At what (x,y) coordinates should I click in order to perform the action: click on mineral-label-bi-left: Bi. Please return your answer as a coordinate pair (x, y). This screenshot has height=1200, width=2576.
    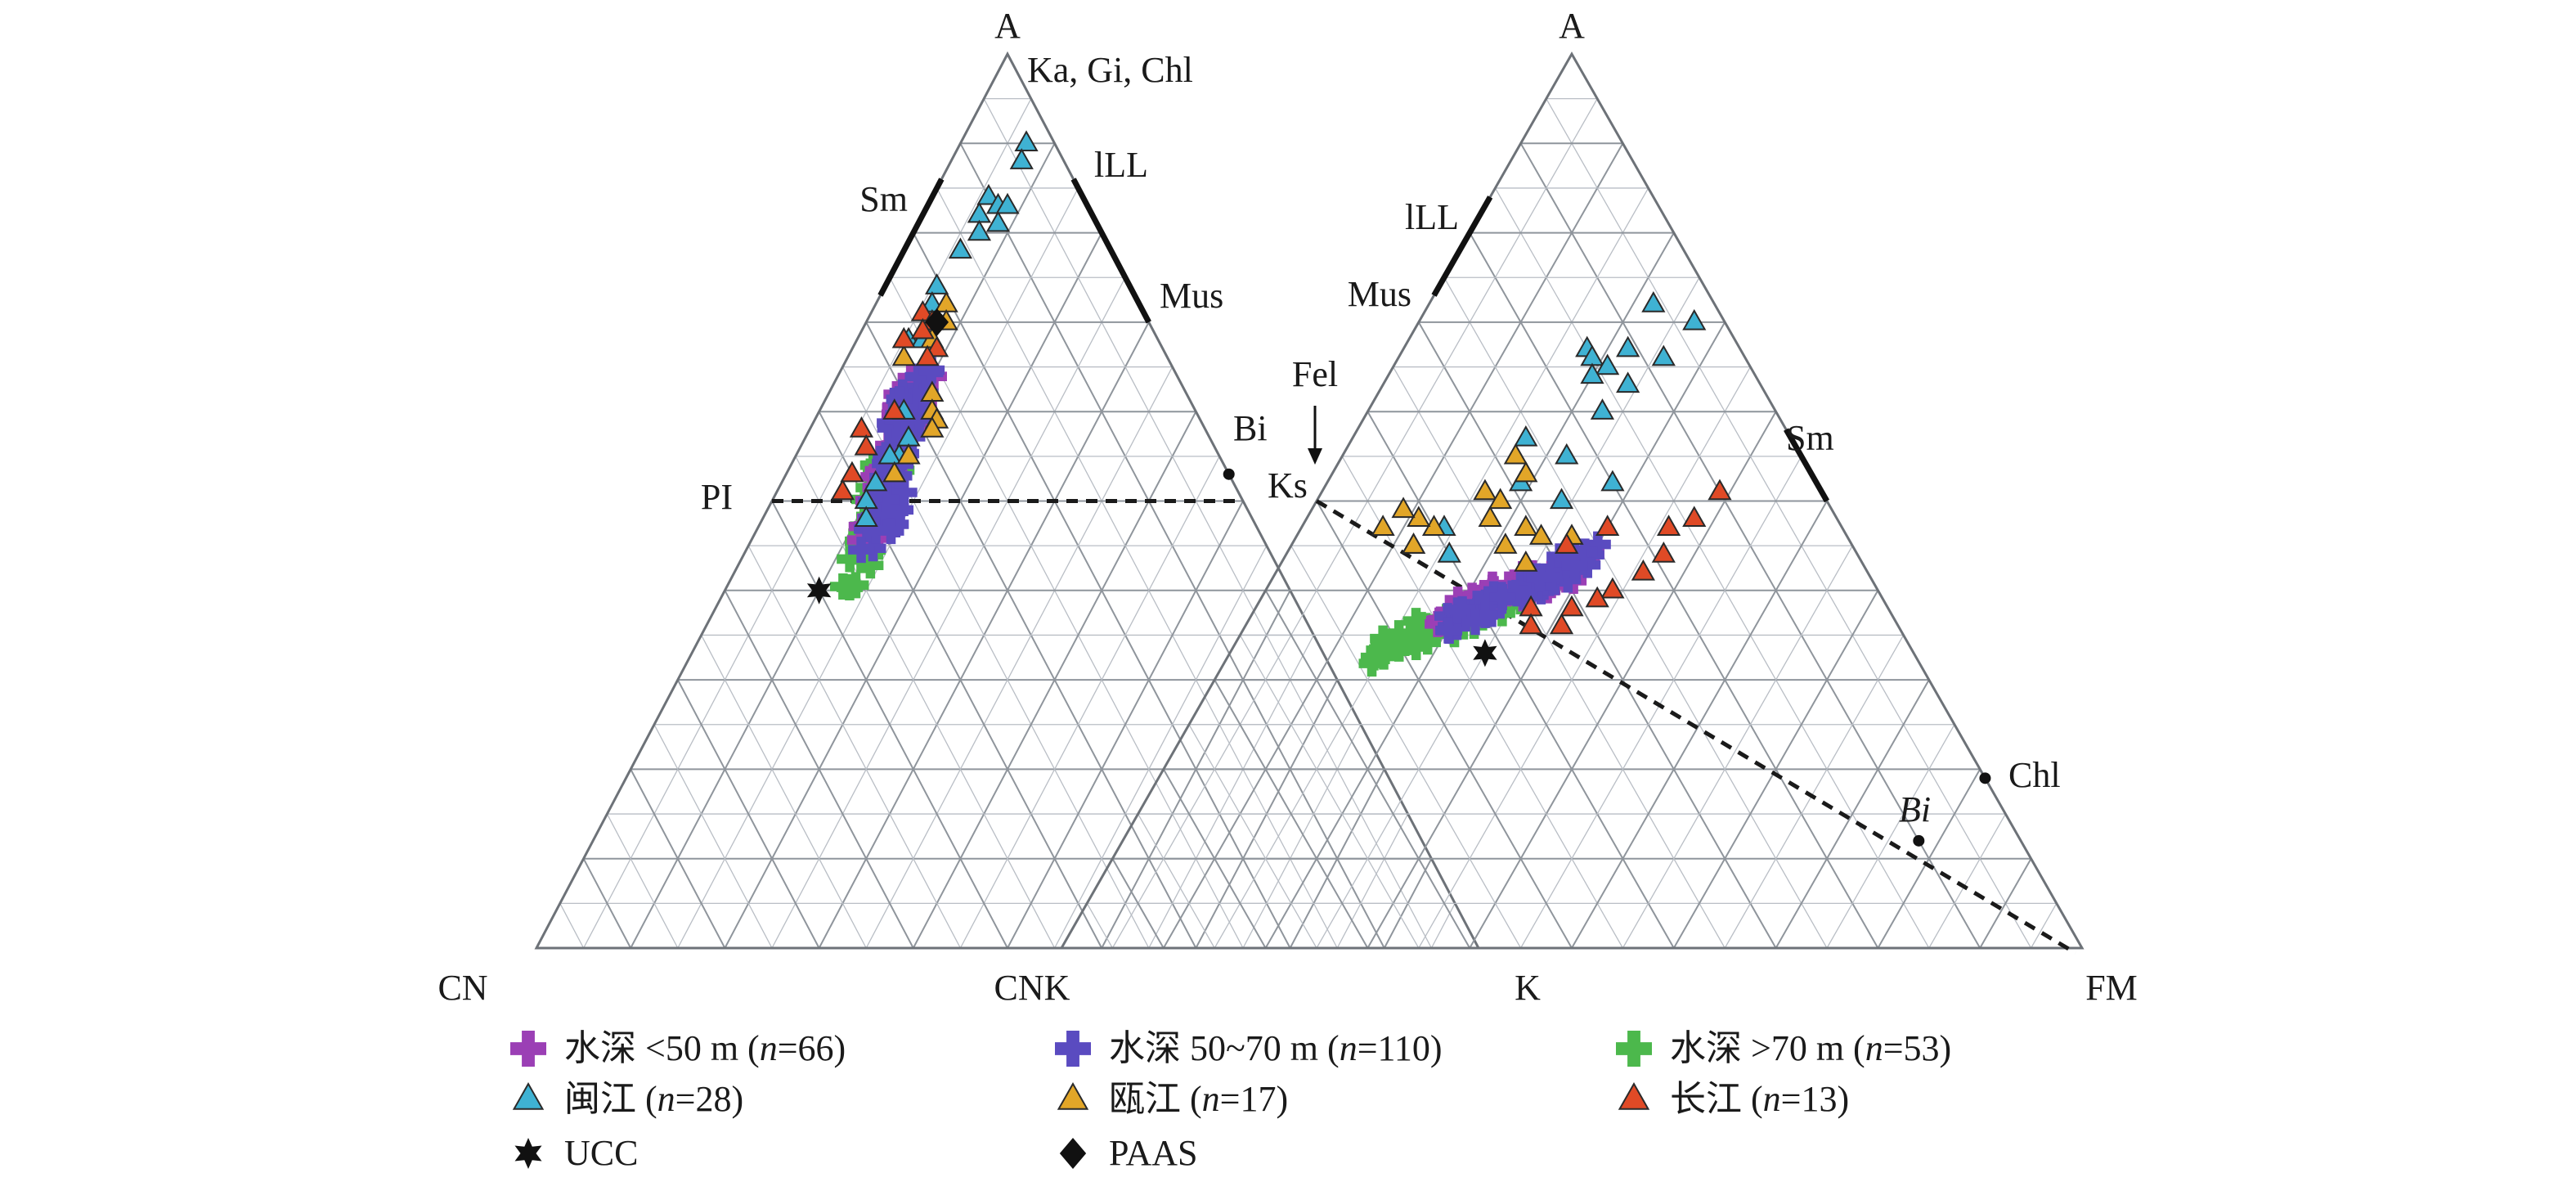
    Looking at the image, I should click on (1251, 428).